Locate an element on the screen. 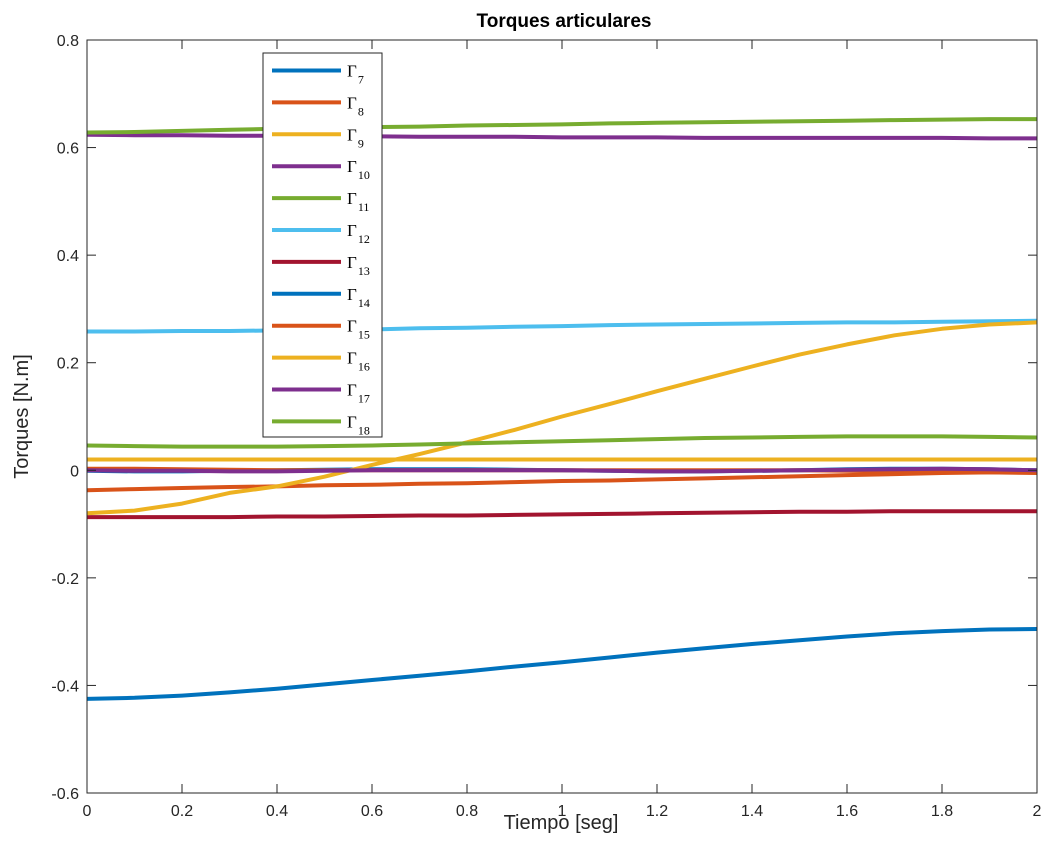  legend-label-gamma-10: Γ10 is located at coordinates (358, 169).